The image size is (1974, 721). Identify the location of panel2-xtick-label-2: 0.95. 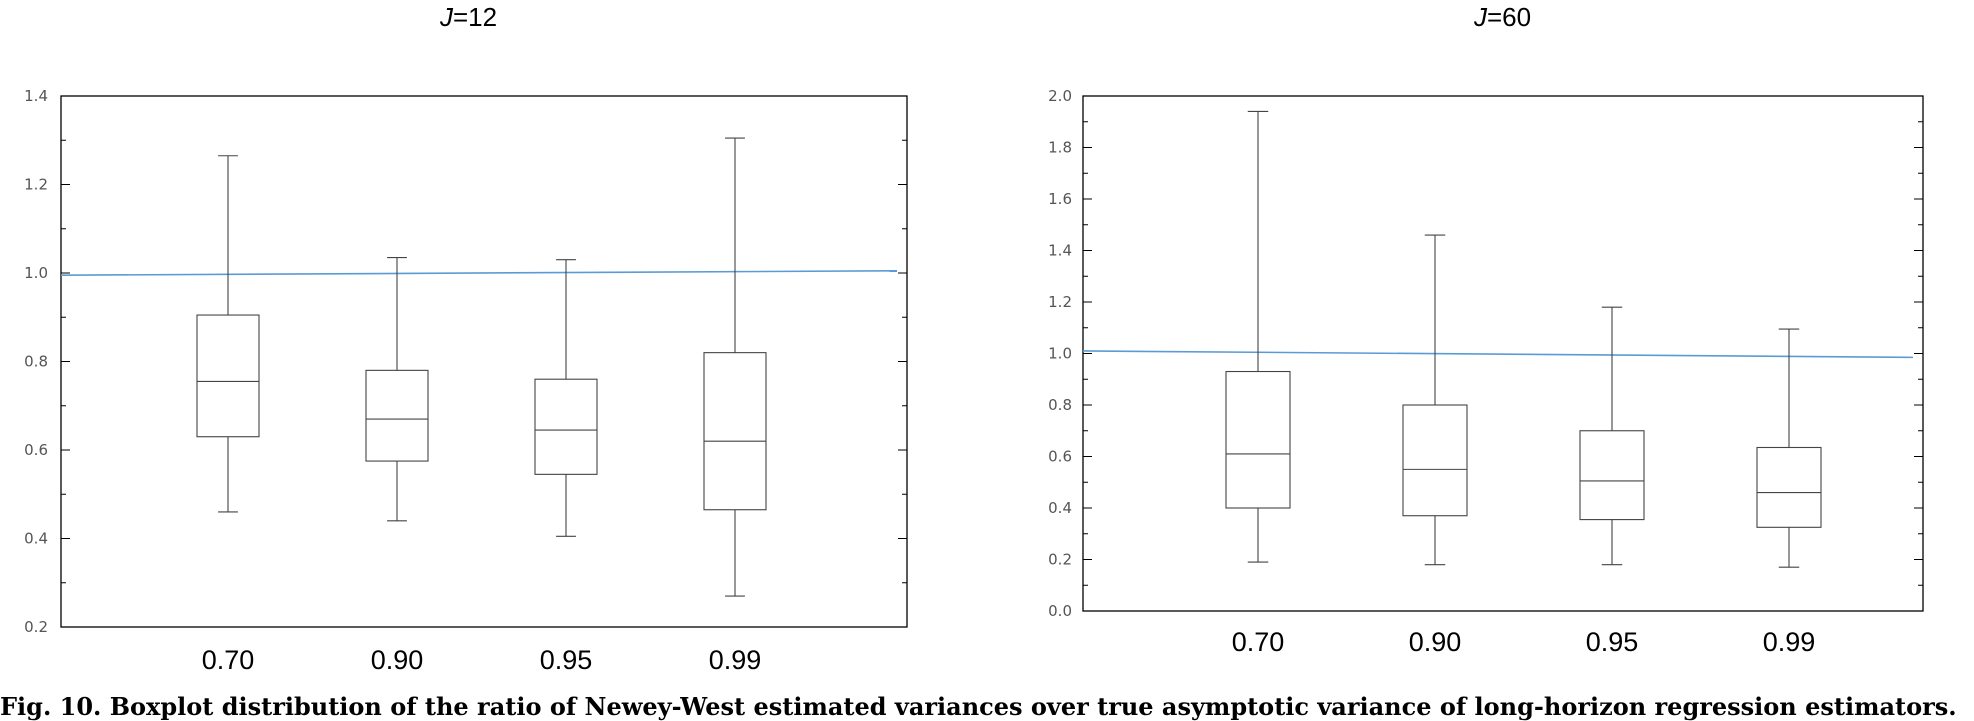
(1612, 642).